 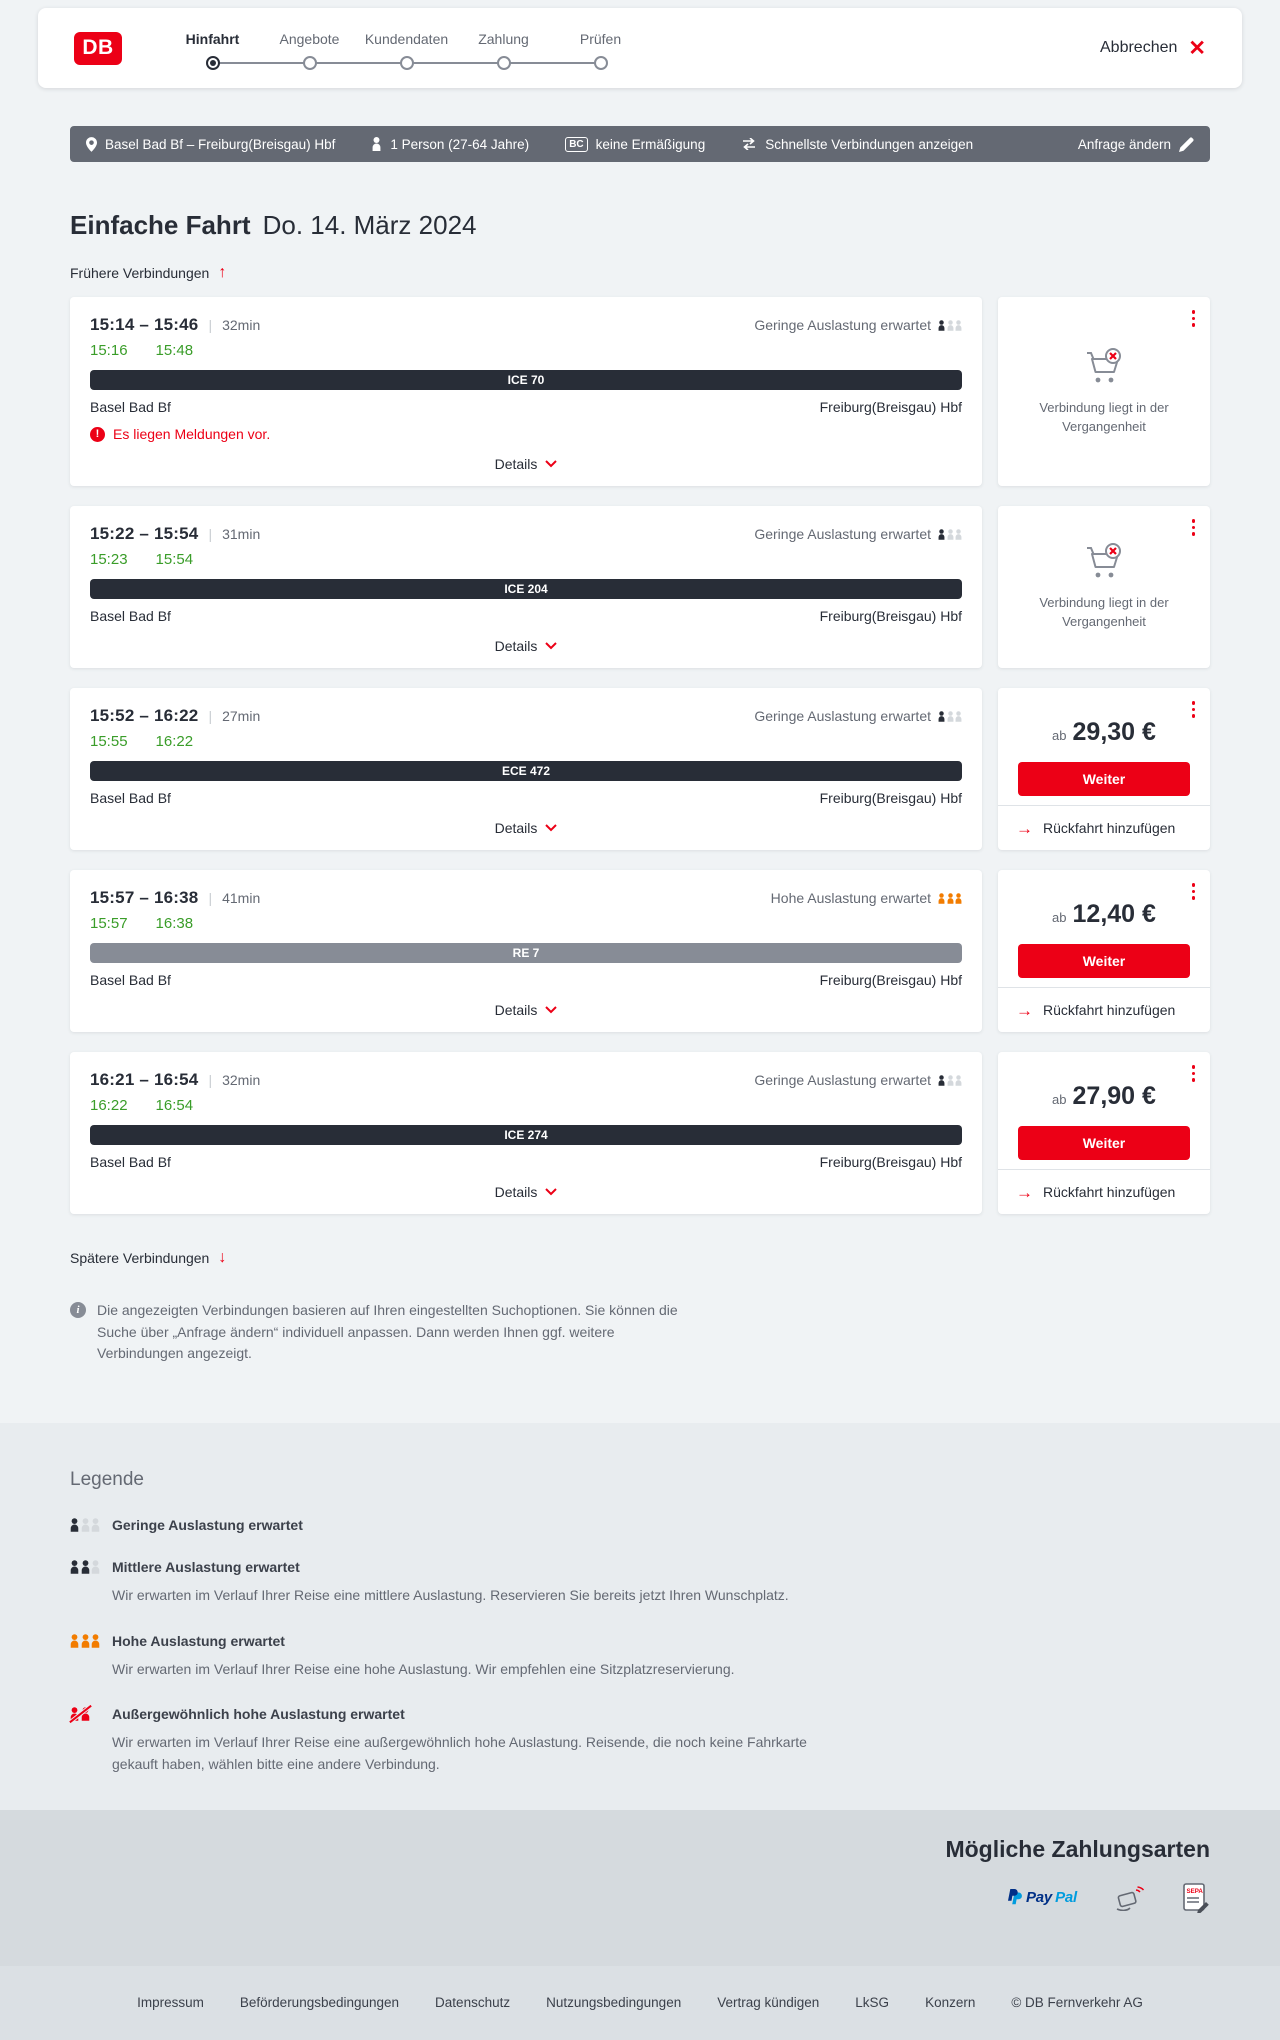 I want to click on step-label: Angebote, so click(x=309, y=38).